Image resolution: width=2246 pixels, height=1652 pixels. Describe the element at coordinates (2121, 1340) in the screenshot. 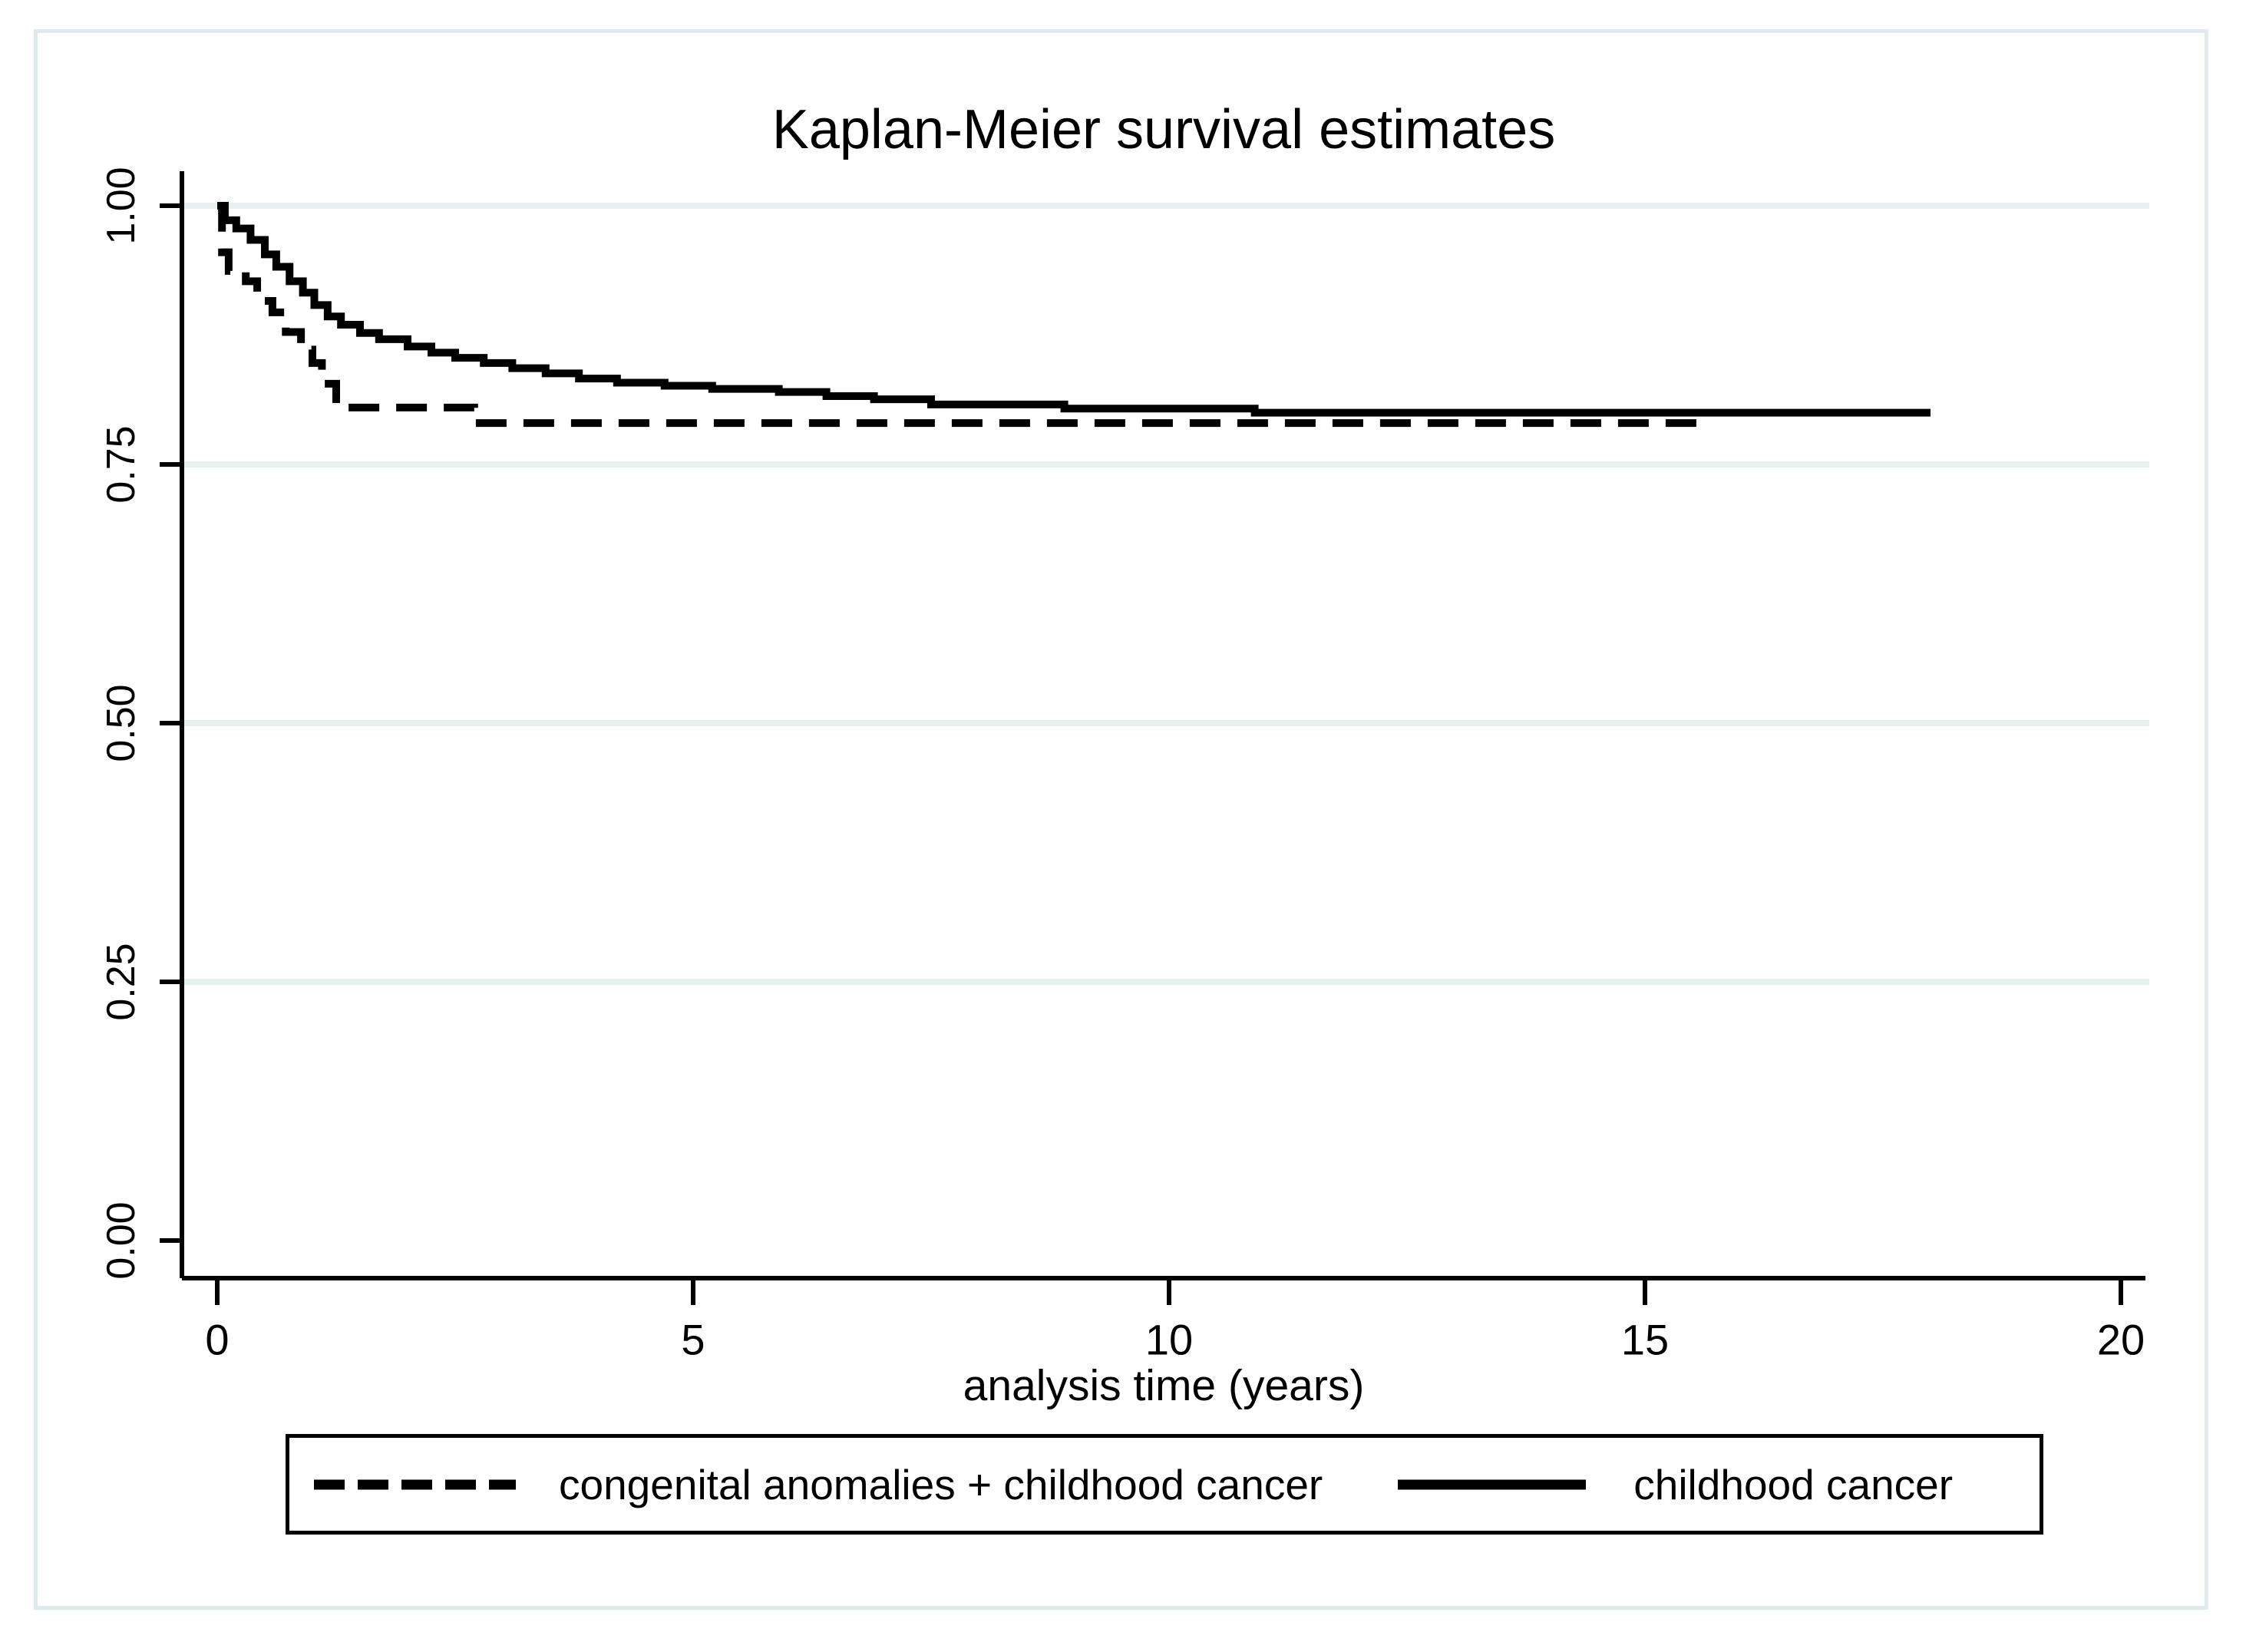

I see `x-tick-label: 20` at that location.